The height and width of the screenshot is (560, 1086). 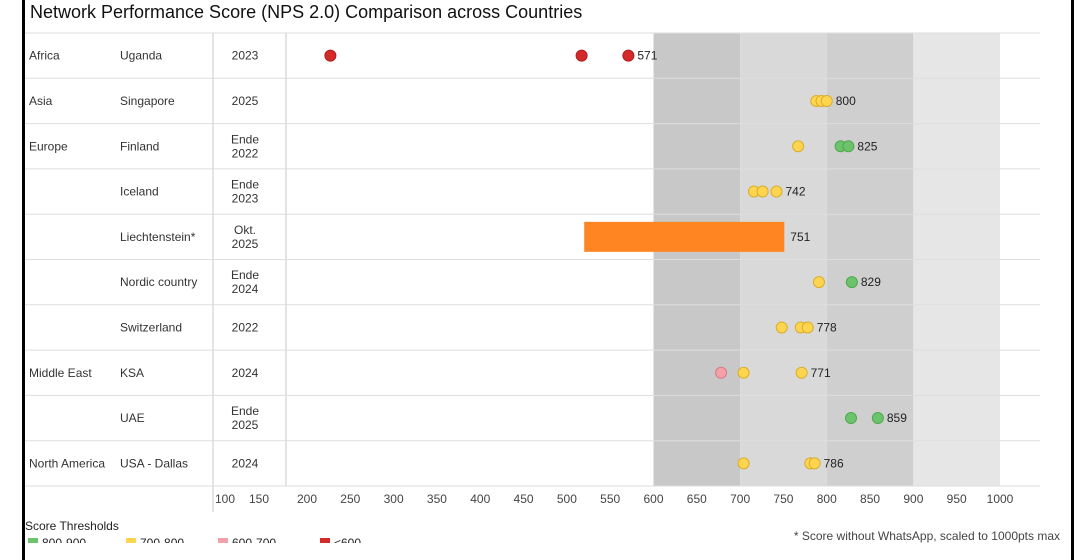 What do you see at coordinates (647, 56) in the screenshot?
I see `score-value-label: 571` at bounding box center [647, 56].